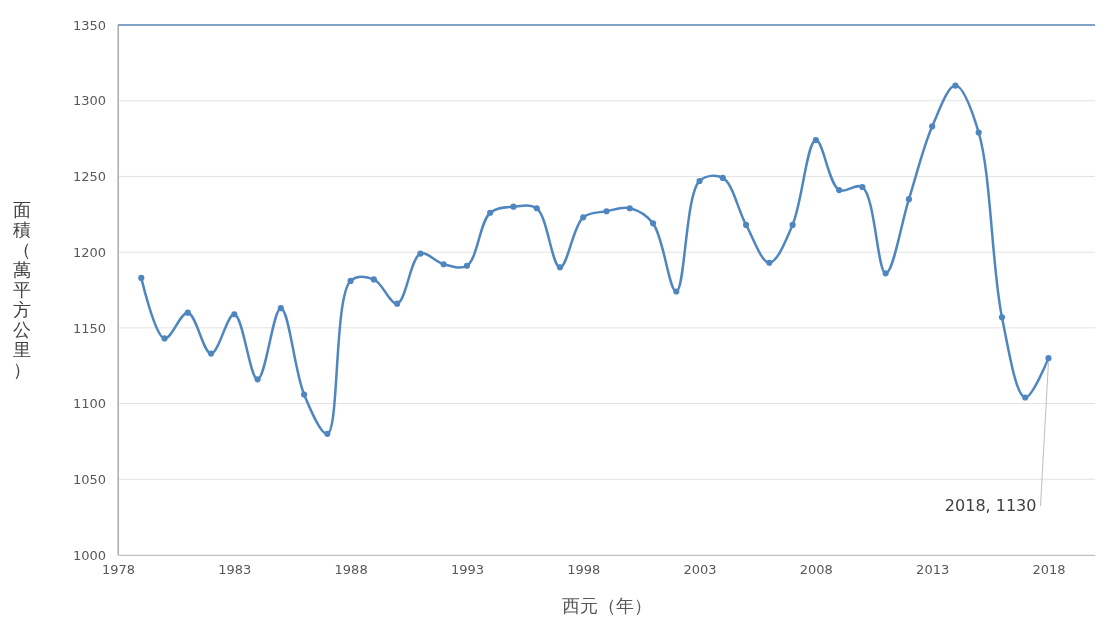 This screenshot has height=630, width=1108. What do you see at coordinates (235, 570) in the screenshot?
I see `x-tick-label: 1983` at bounding box center [235, 570].